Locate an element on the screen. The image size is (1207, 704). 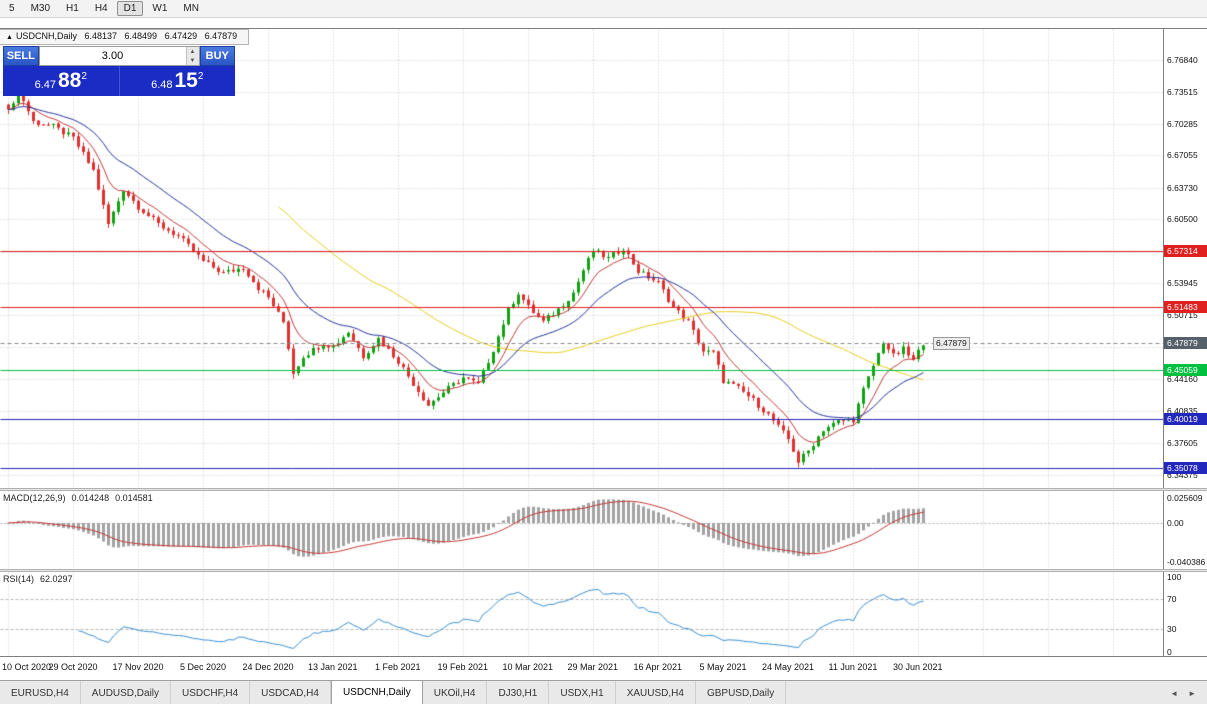
bid-ask-display: 6.47 88 2 6.48 15 2 is located at coordinates (119, 81).